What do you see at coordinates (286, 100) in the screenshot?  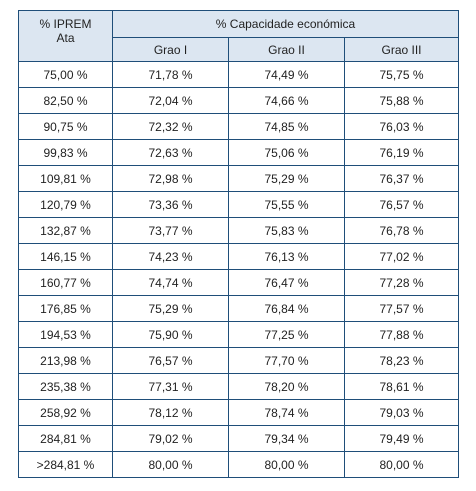 I see `grade-2-cell: 74,66 %` at bounding box center [286, 100].